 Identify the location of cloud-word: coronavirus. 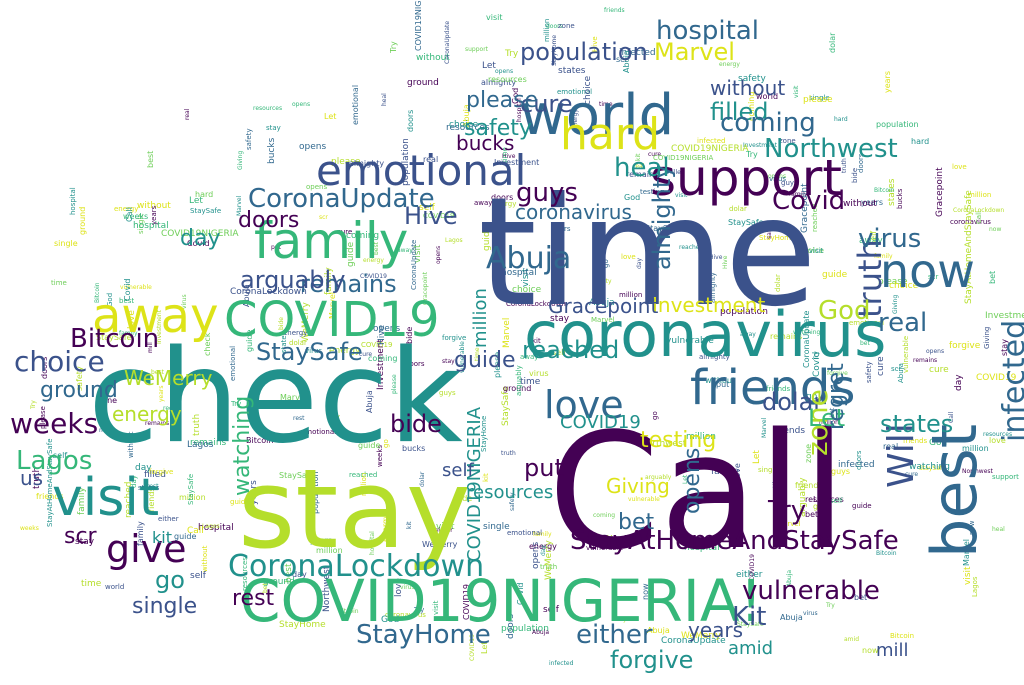
(573, 212).